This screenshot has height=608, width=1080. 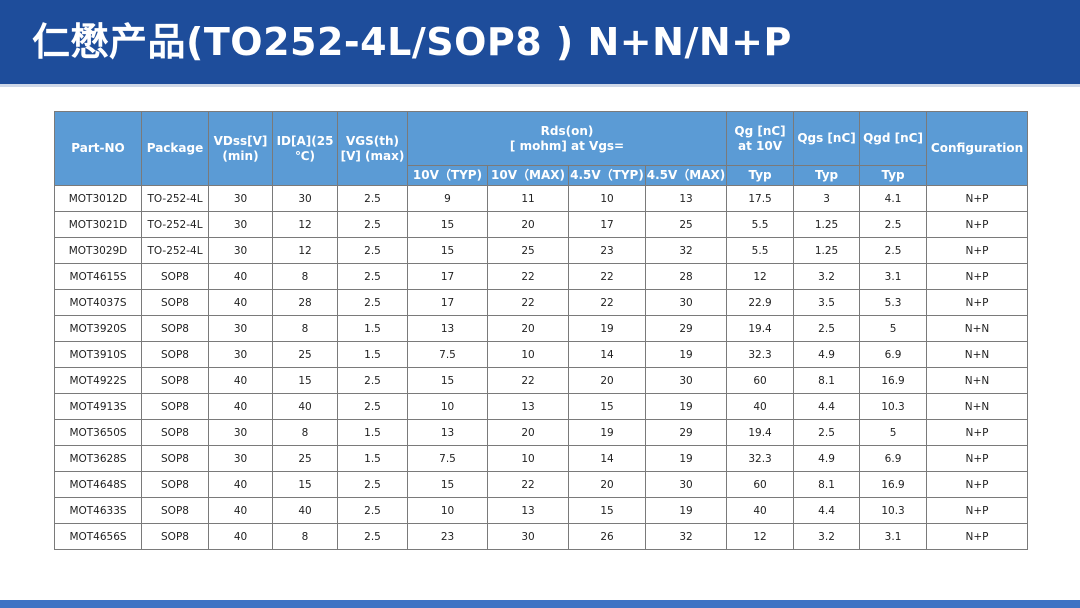 What do you see at coordinates (760, 276) in the screenshot?
I see `table-cell: 12` at bounding box center [760, 276].